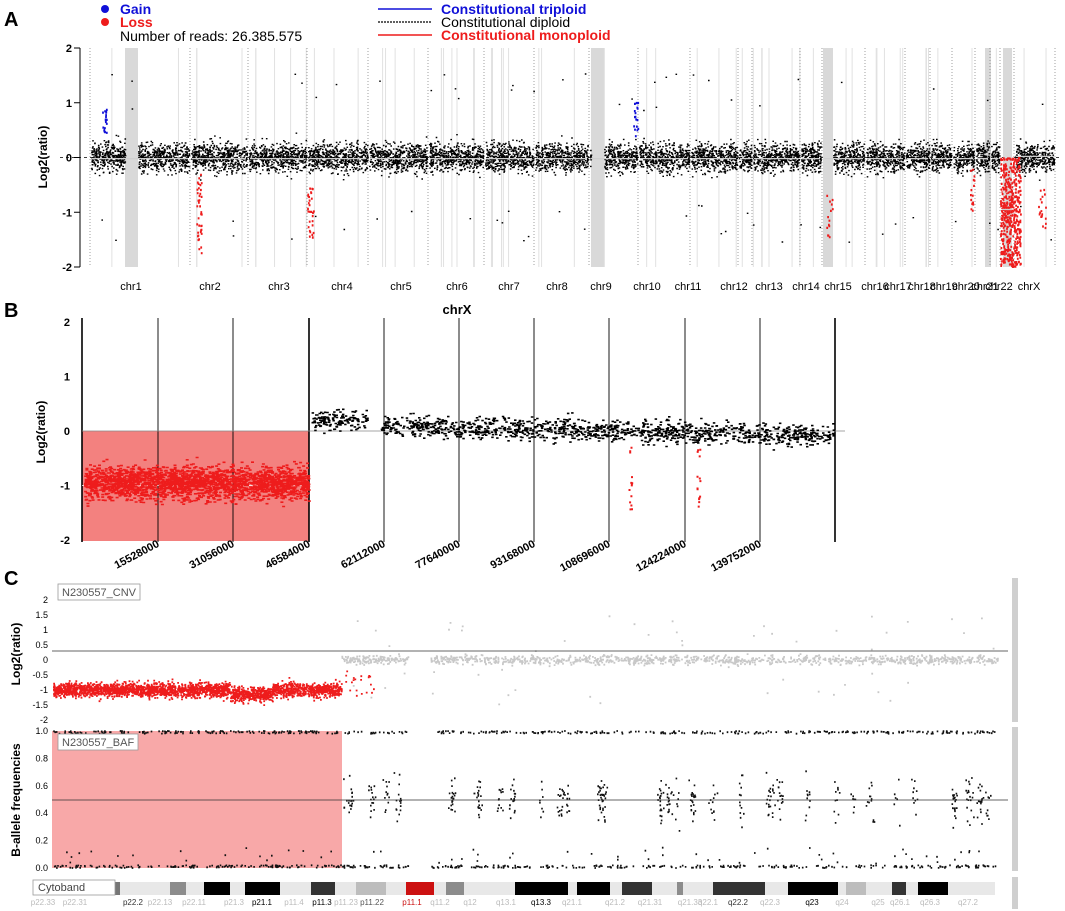 This screenshot has height=911, width=1065. Describe the element at coordinates (457, 156) in the screenshot. I see `chromosome-points-chr6` at that location.